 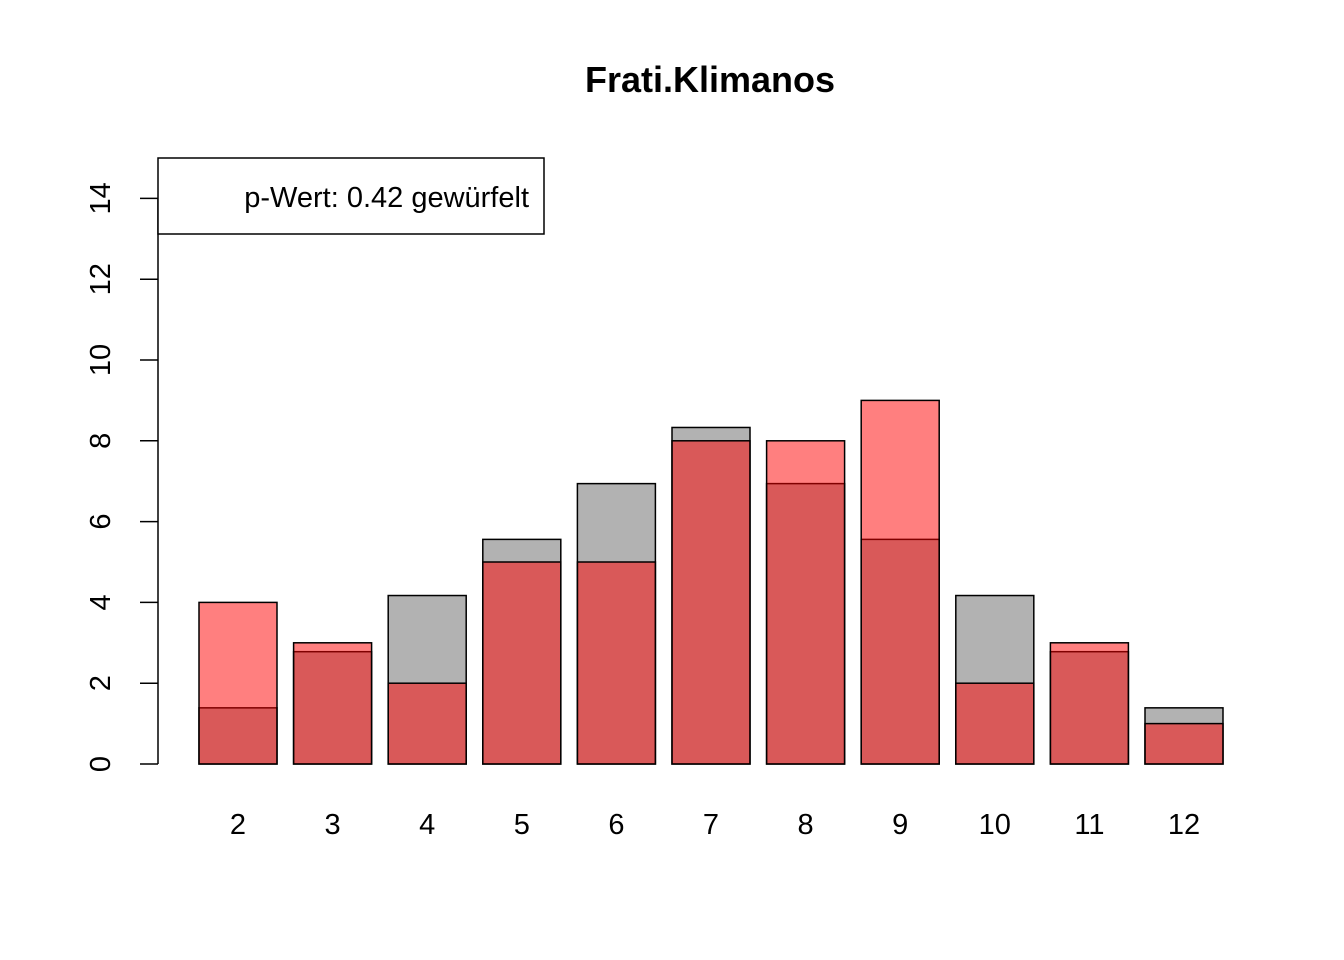 I want to click on y-tick-label-10: 10, so click(x=101, y=360).